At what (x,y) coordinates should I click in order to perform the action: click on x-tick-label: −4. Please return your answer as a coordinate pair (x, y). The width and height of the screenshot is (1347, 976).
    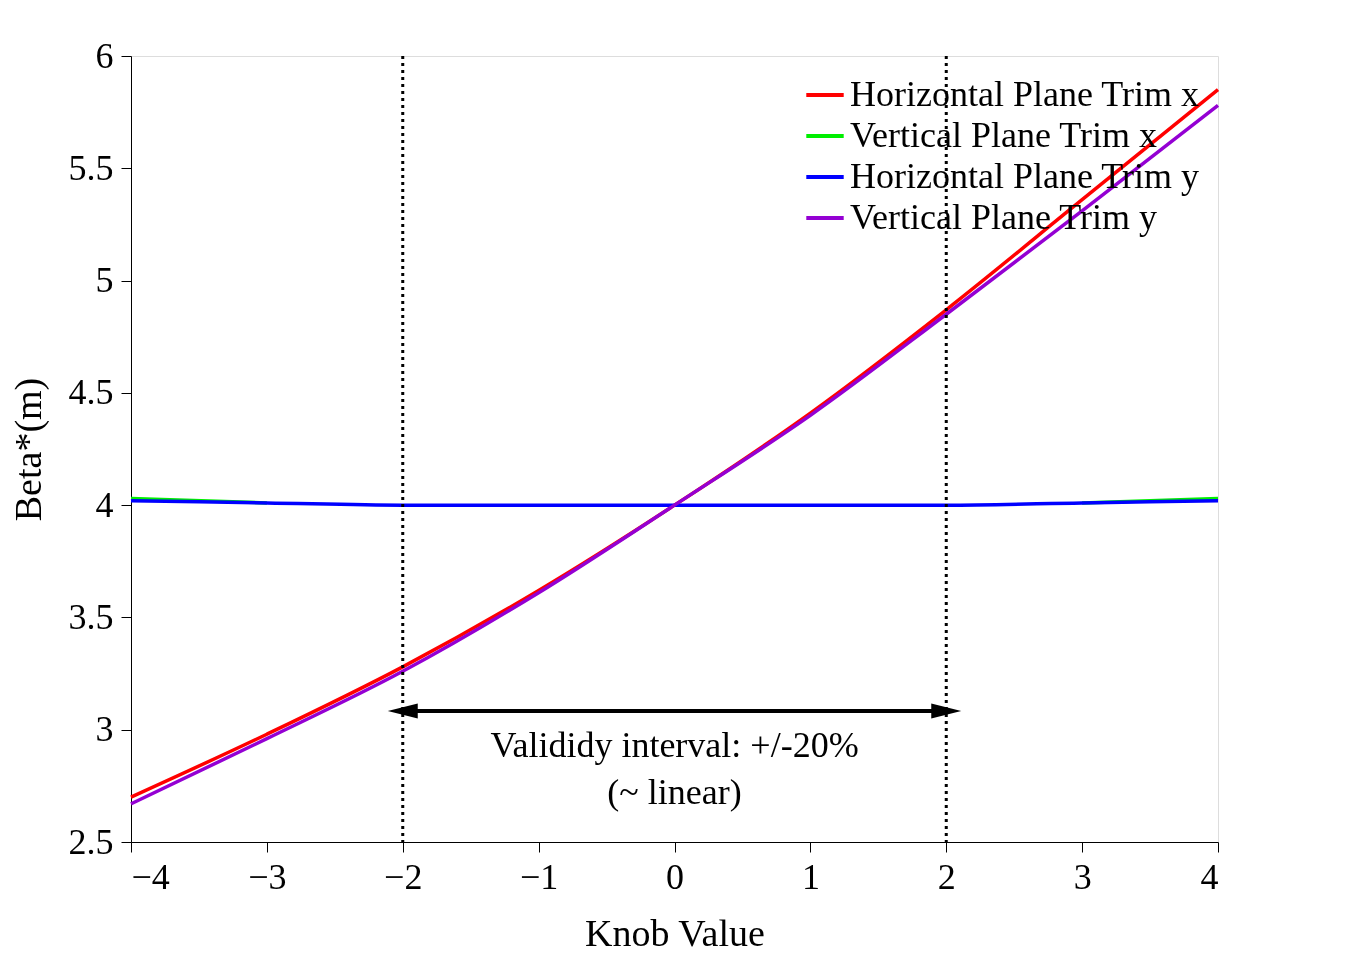
    Looking at the image, I should click on (150, 876).